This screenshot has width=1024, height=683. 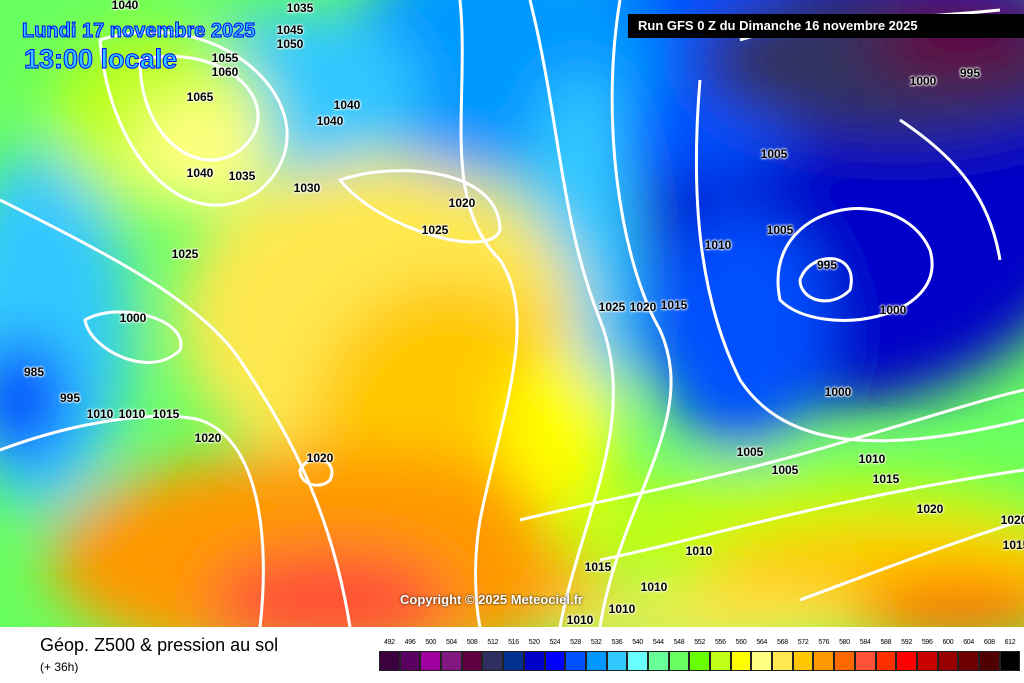 I want to click on legend-value: 520, so click(x=534, y=642).